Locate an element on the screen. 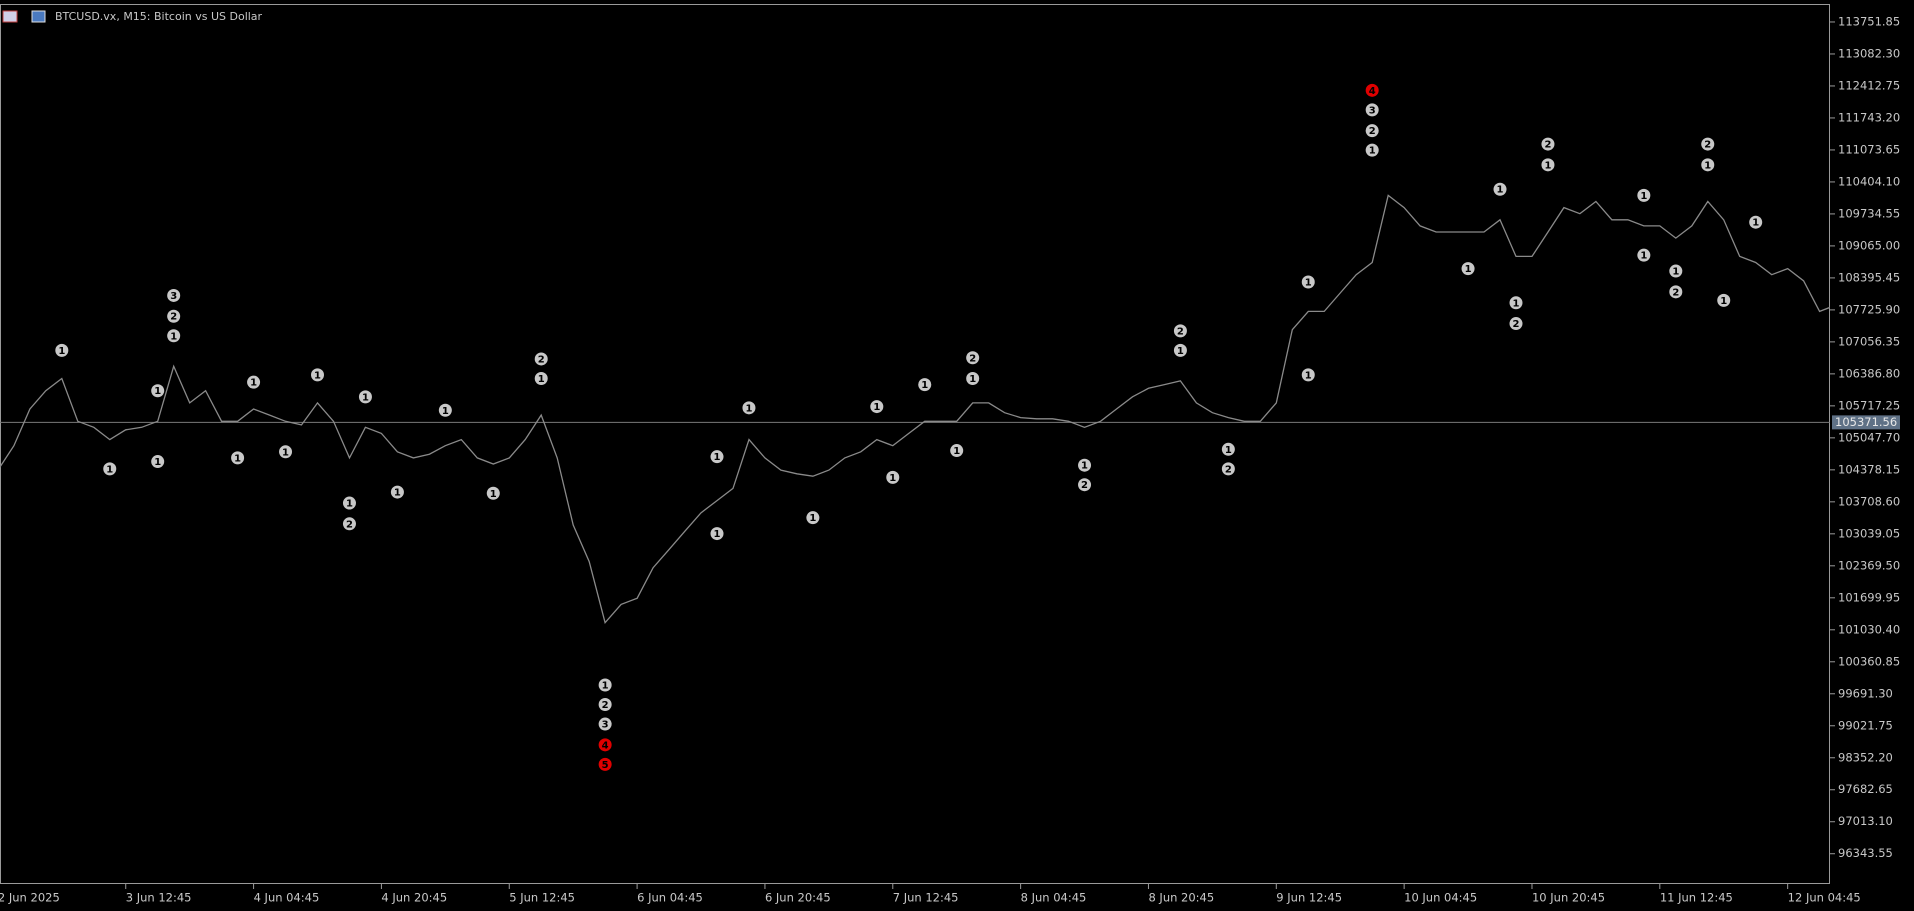 The width and height of the screenshot is (1914, 911). y-tick-label: 110404.10 is located at coordinates (1869, 181).